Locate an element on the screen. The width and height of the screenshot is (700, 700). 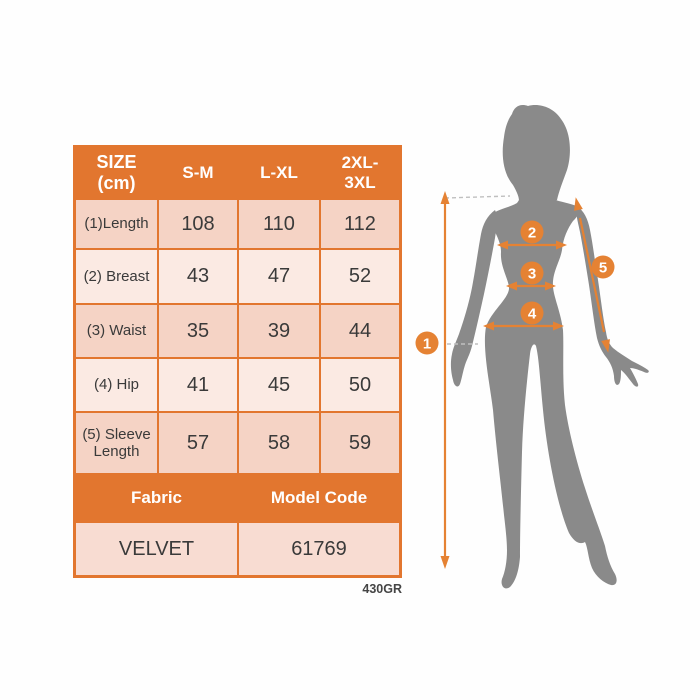
row-label-length: (1)Length is located at coordinates (116, 224).